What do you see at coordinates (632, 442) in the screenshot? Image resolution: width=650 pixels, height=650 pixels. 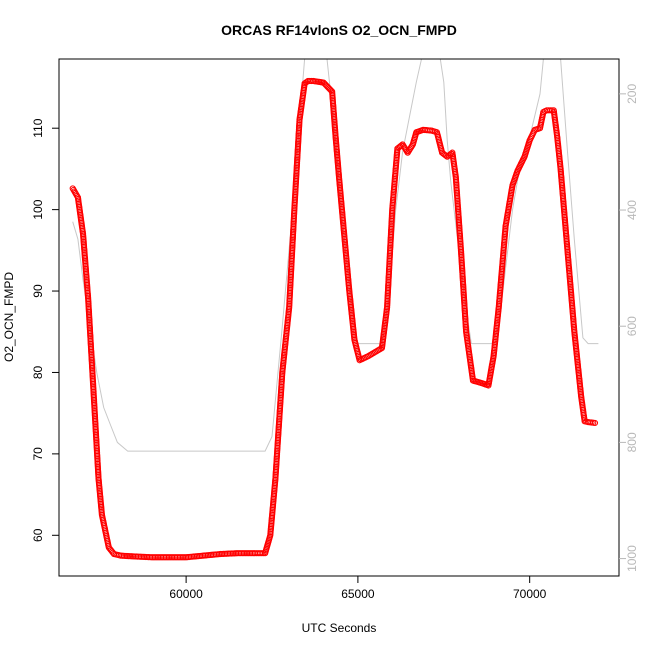 I see `y2-tick-label: 800` at bounding box center [632, 442].